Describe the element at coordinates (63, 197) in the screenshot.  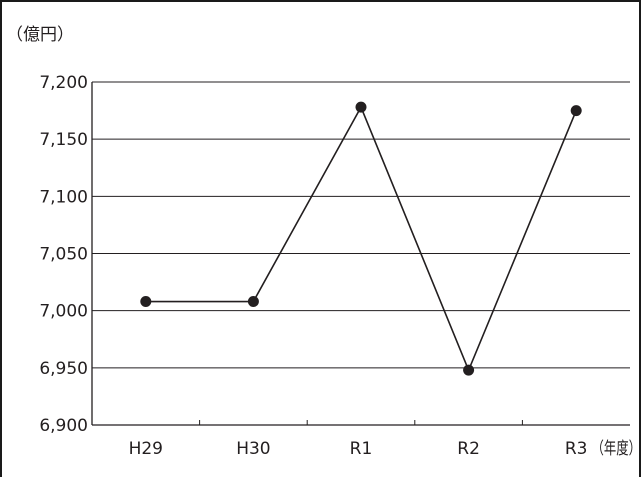
I see `y-tick-label: 7,100` at that location.